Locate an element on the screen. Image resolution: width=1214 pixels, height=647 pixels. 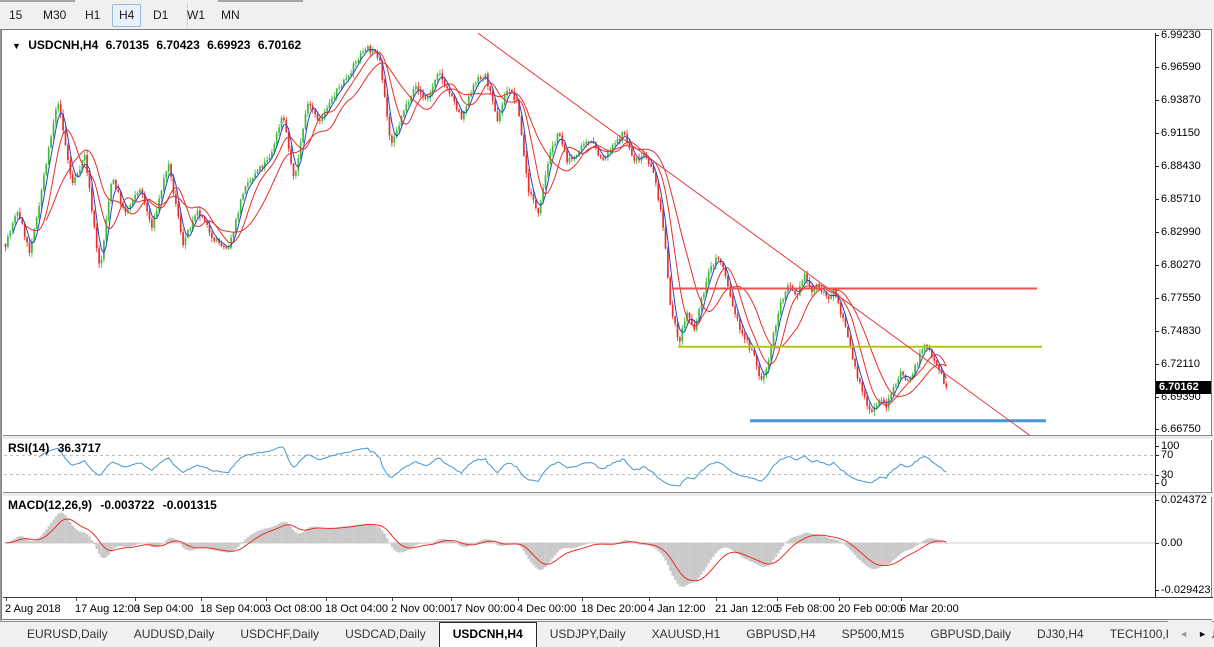
timeframe-button-mn: MN is located at coordinates (230, 15).